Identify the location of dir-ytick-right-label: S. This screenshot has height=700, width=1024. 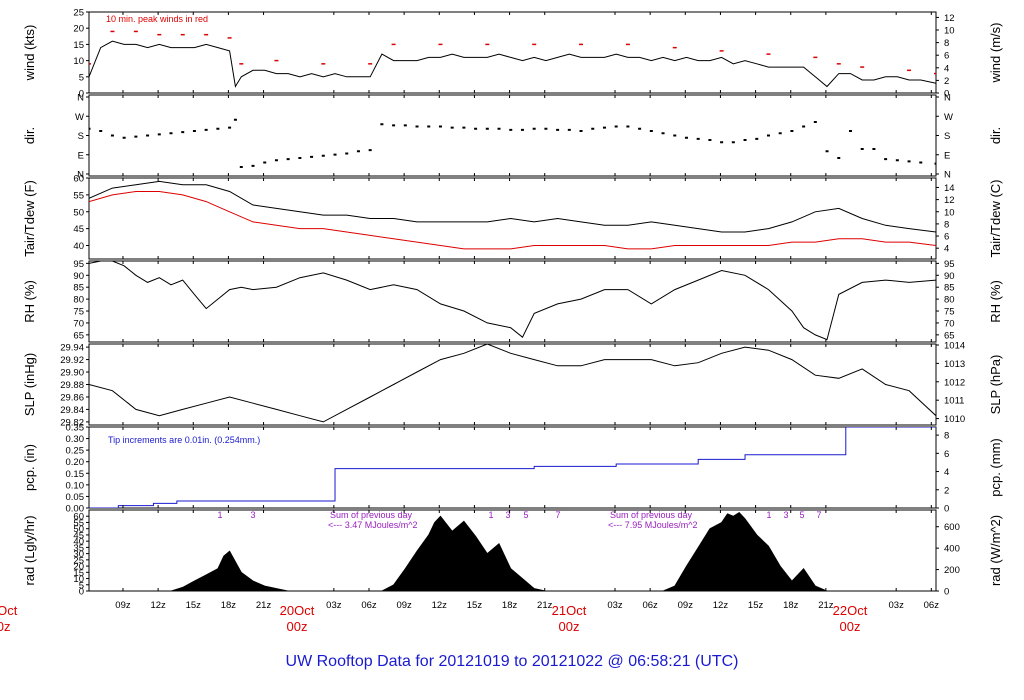
(947, 136).